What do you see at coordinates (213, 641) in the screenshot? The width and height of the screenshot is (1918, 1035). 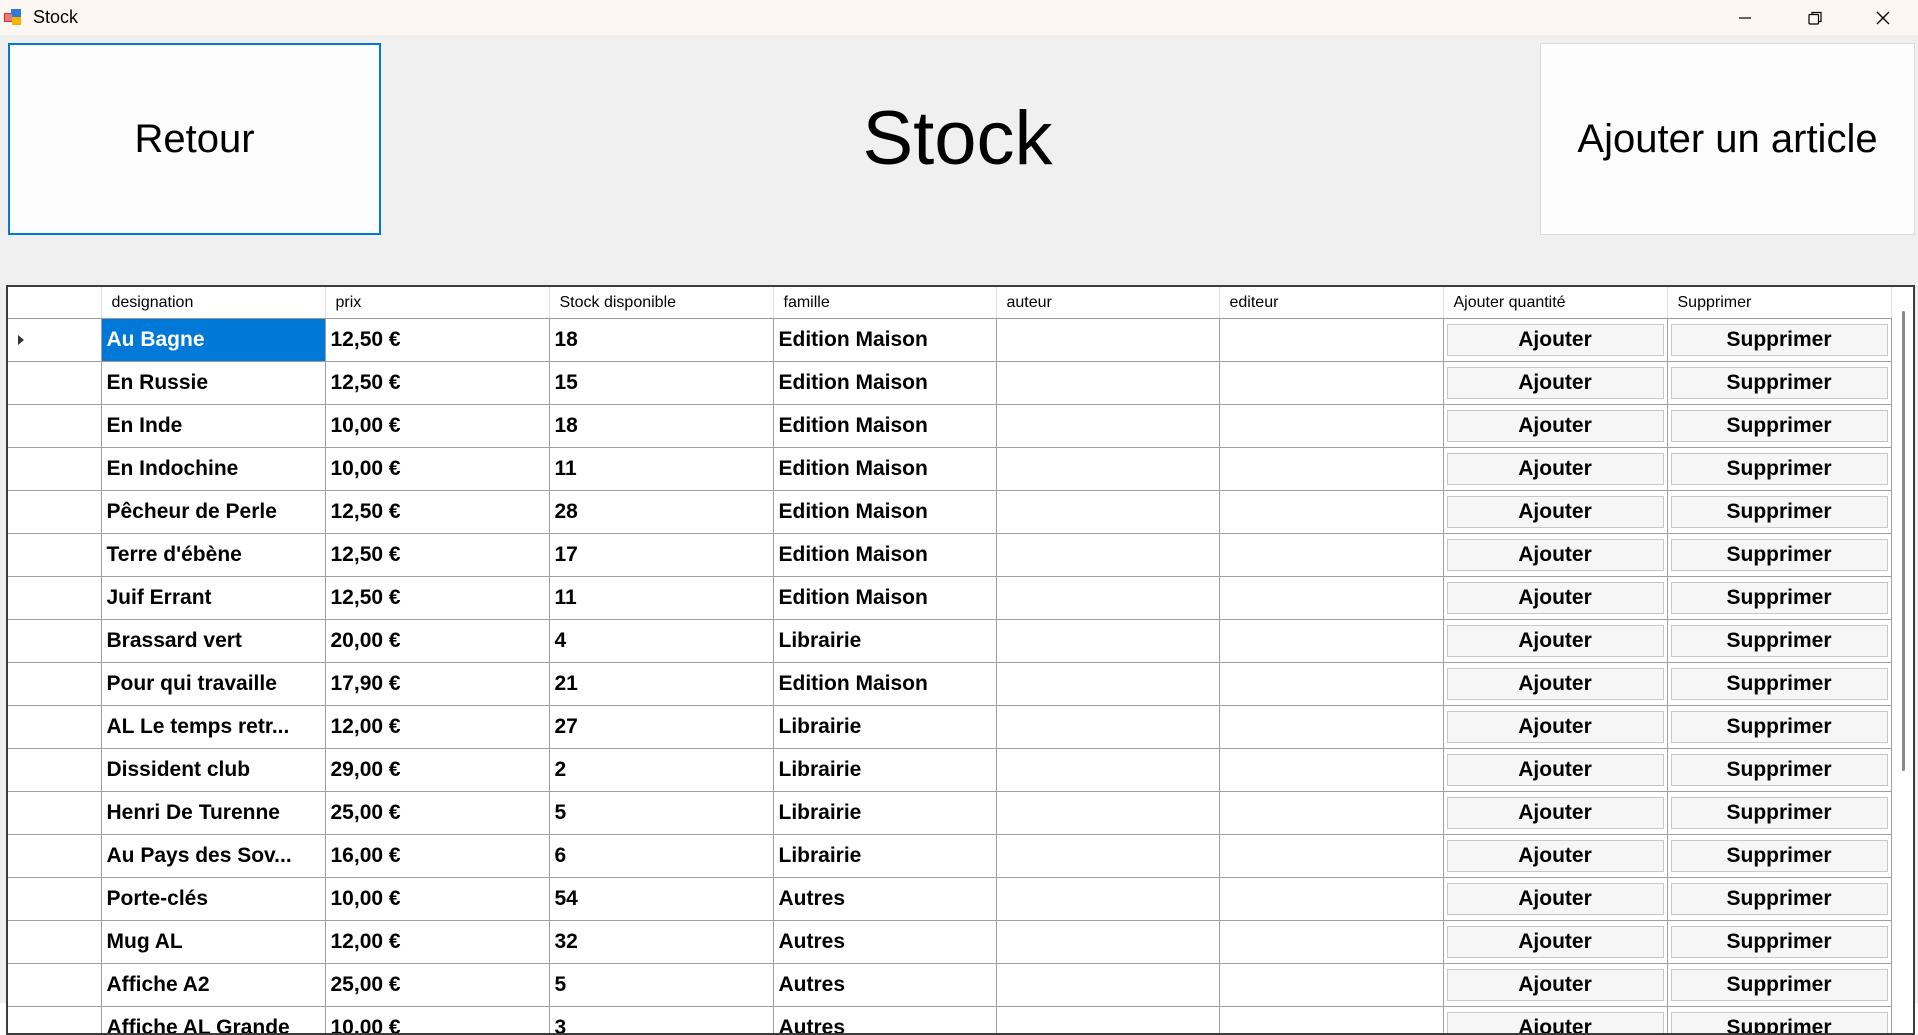 I see `cell-designation: Brassard vert` at bounding box center [213, 641].